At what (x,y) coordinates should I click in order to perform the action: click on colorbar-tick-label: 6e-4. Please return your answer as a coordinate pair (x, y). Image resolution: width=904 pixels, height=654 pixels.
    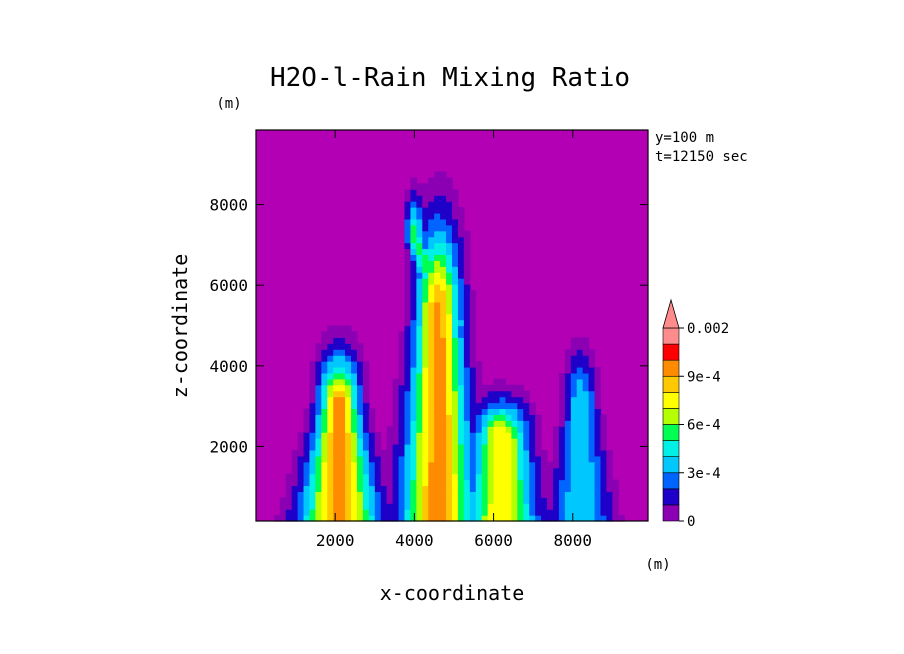
    Looking at the image, I should click on (704, 426).